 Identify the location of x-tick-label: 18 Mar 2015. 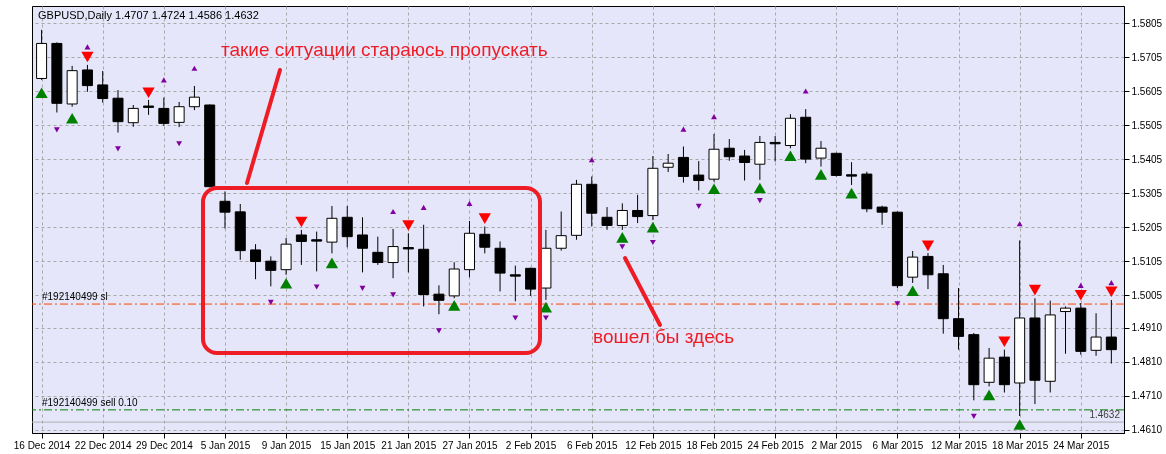
(1020, 445).